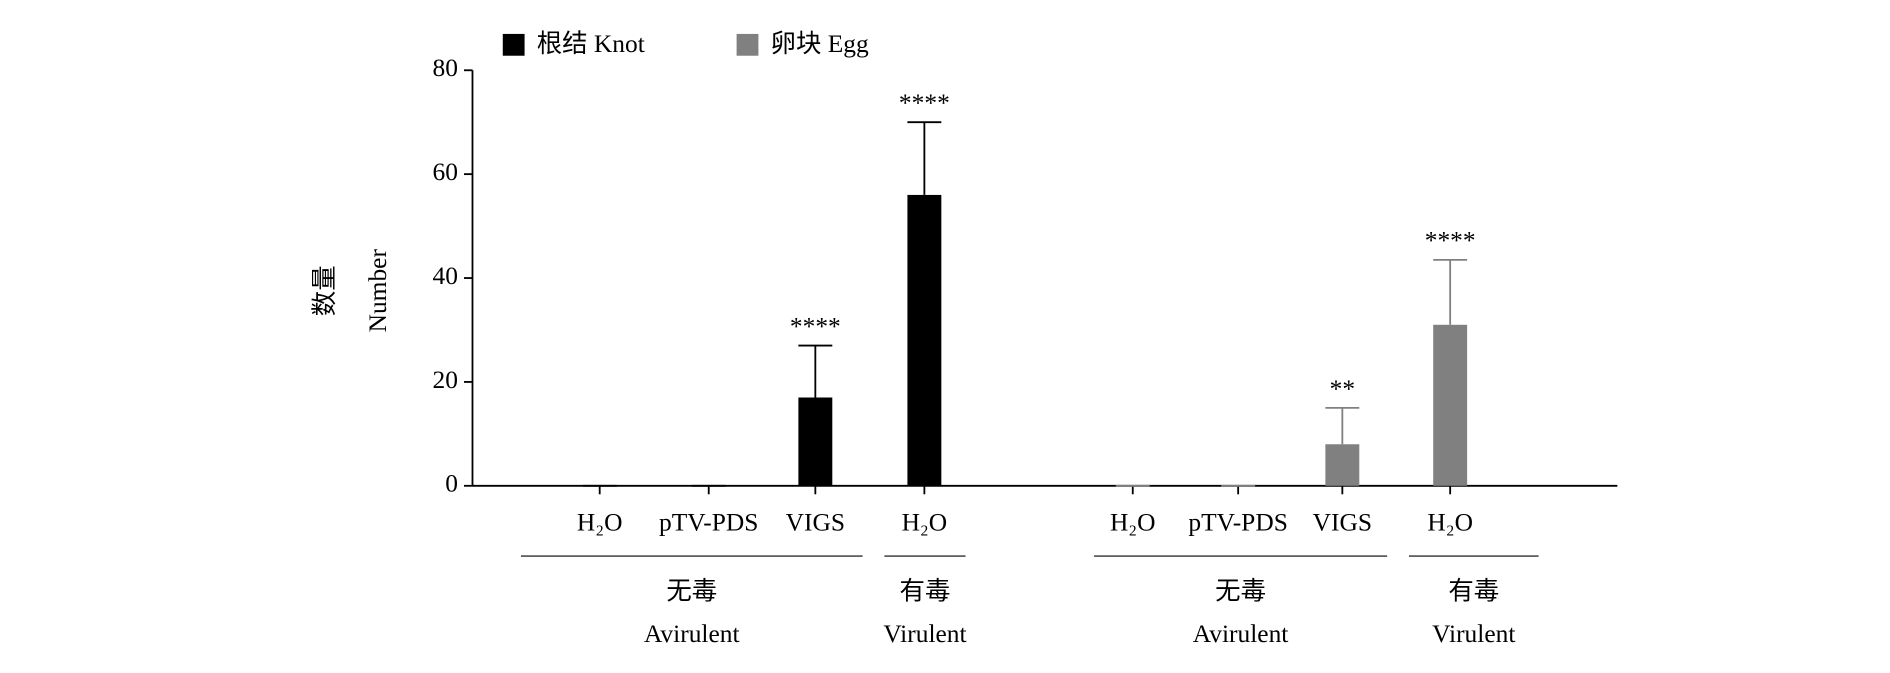 Image resolution: width=1890 pixels, height=673 pixels. Describe the element at coordinates (351, 291) in the screenshot. I see `y-axis-label: 数量 Number` at that location.